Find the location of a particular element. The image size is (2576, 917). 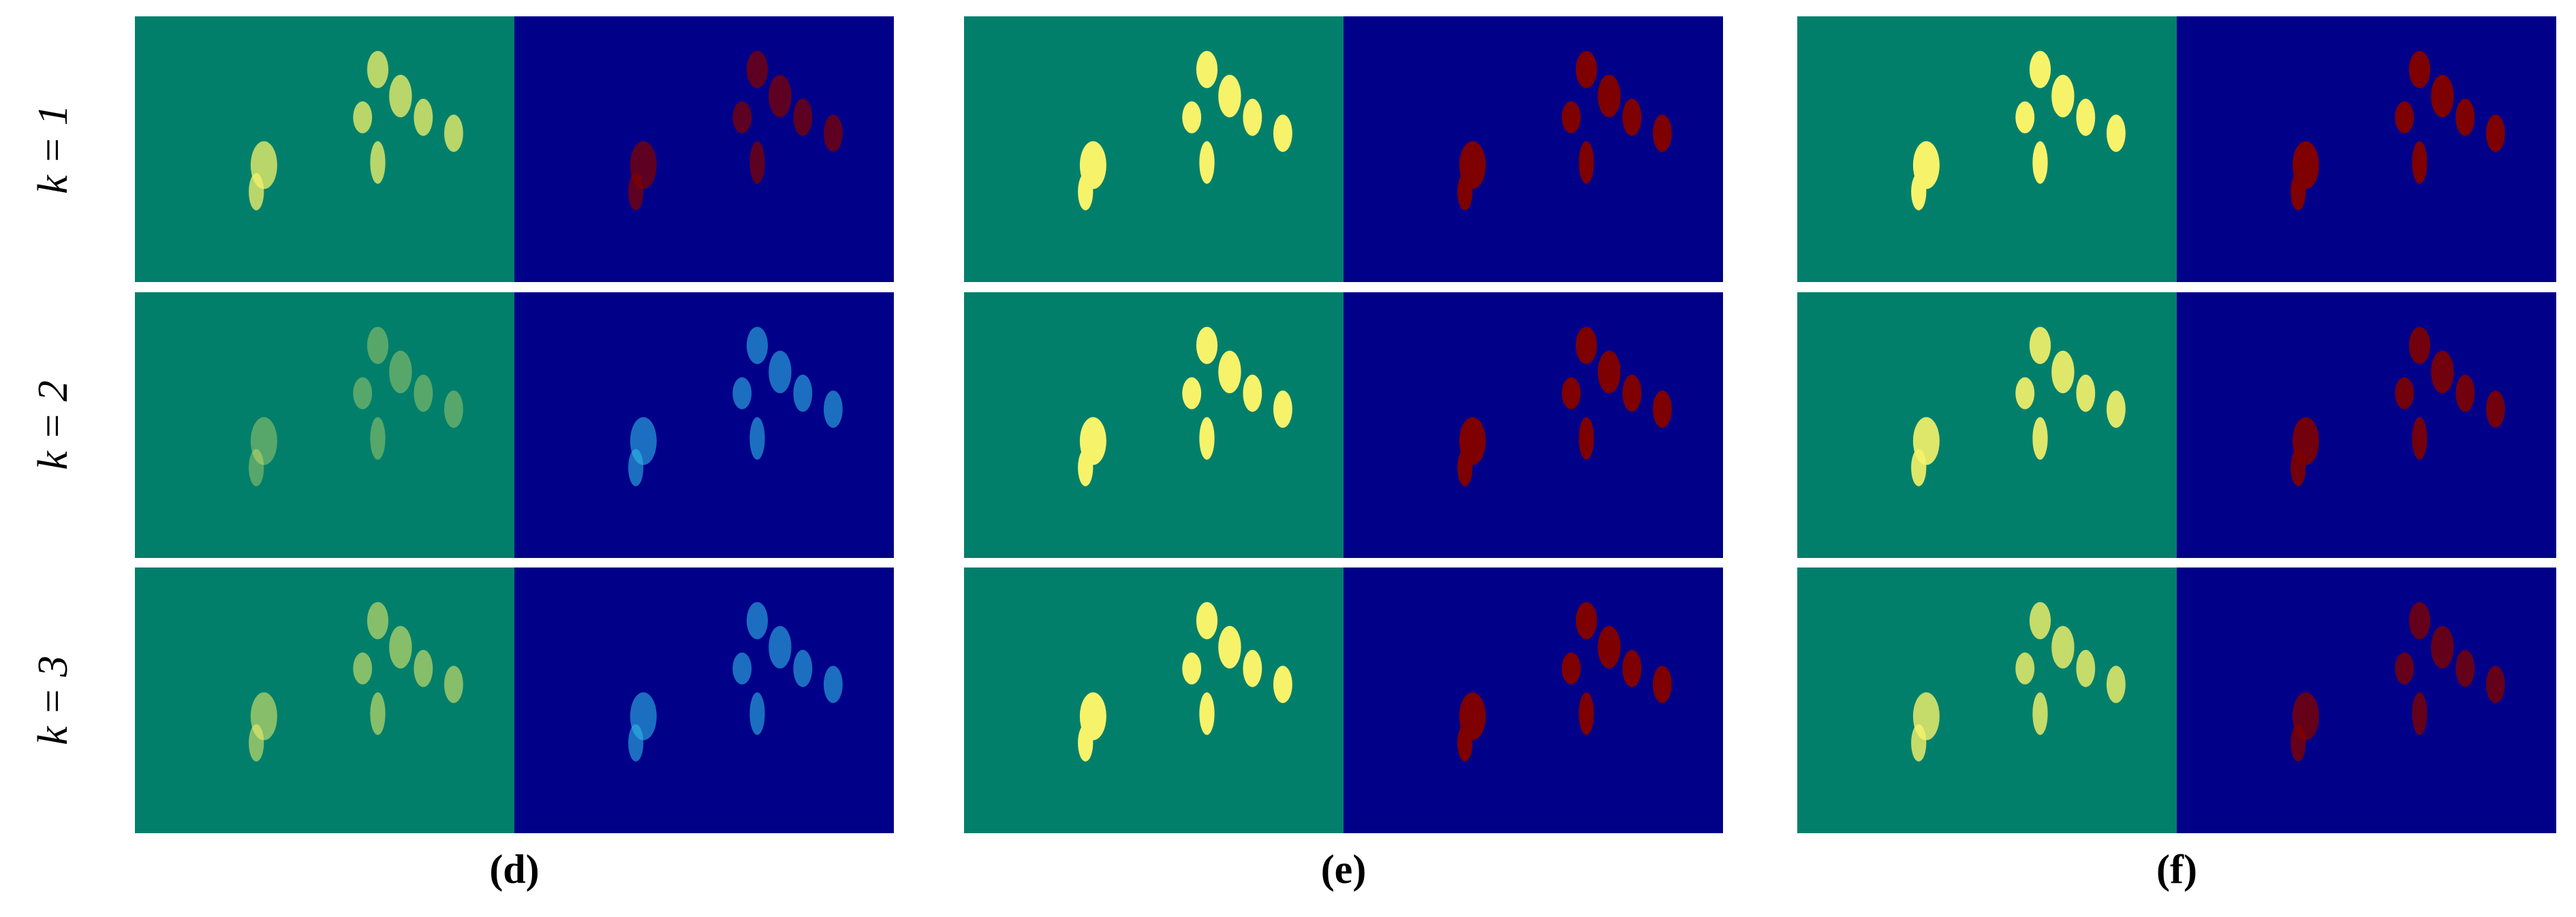

row-label: k = 2 is located at coordinates (53, 425).